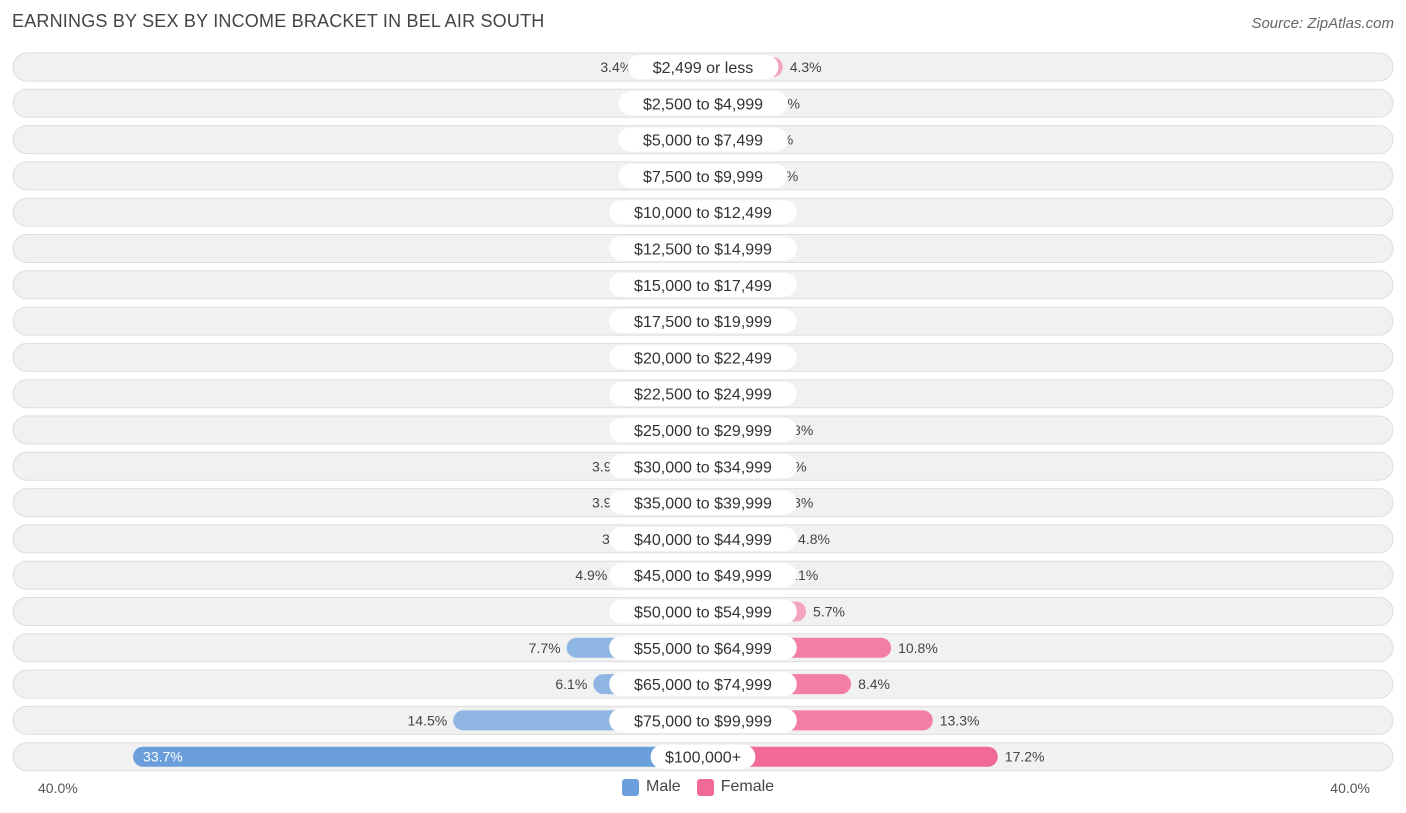  What do you see at coordinates (630, 787) in the screenshot?
I see `legend-swatch-male` at bounding box center [630, 787].